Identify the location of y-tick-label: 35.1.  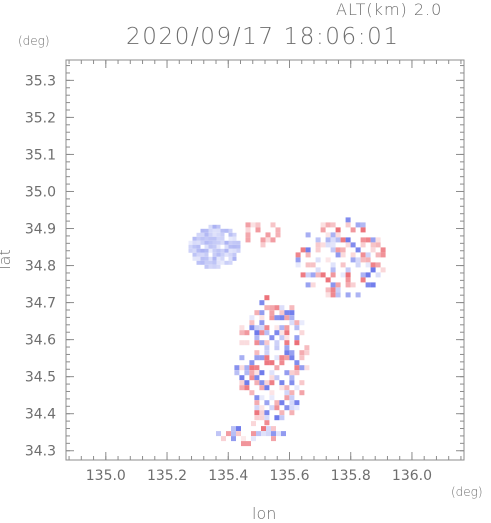
(40, 155).